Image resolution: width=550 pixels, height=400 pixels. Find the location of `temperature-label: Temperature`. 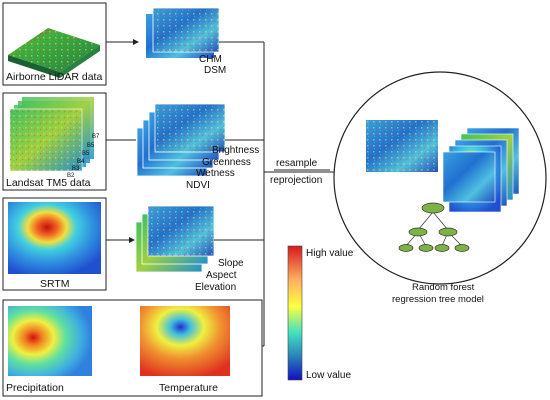

temperature-label: Temperature is located at coordinates (188, 388).